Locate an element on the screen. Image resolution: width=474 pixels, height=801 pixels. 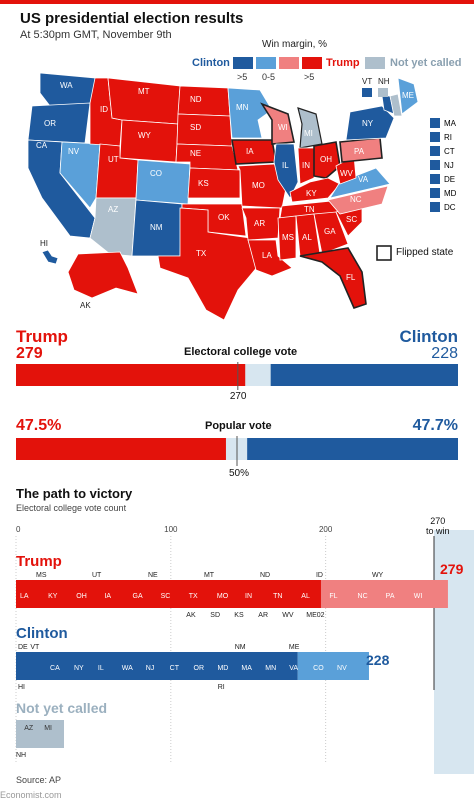
path-clinton-state-il: IL is located at coordinates (101, 668).